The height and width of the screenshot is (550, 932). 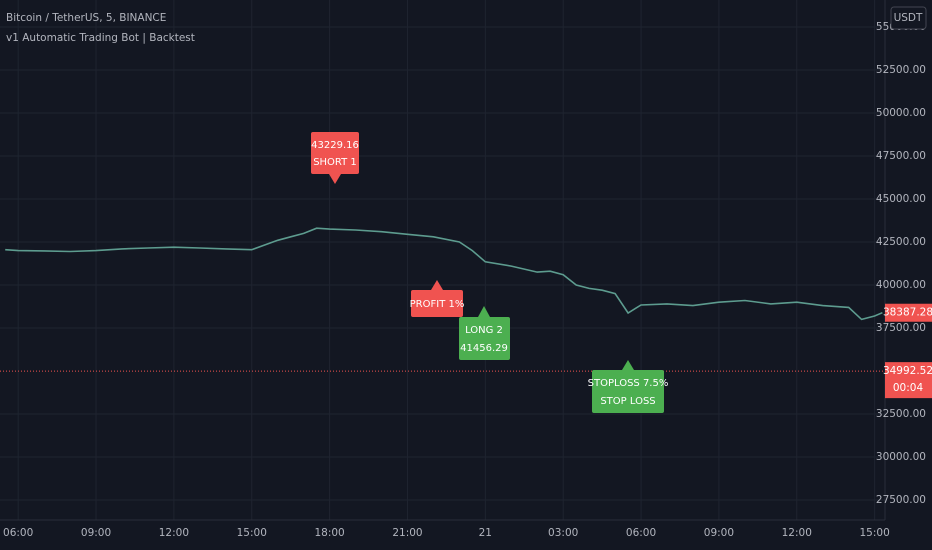 I want to click on stoploss-label: STOPLOSS 7.5% STOP LOSS, so click(x=628, y=386).